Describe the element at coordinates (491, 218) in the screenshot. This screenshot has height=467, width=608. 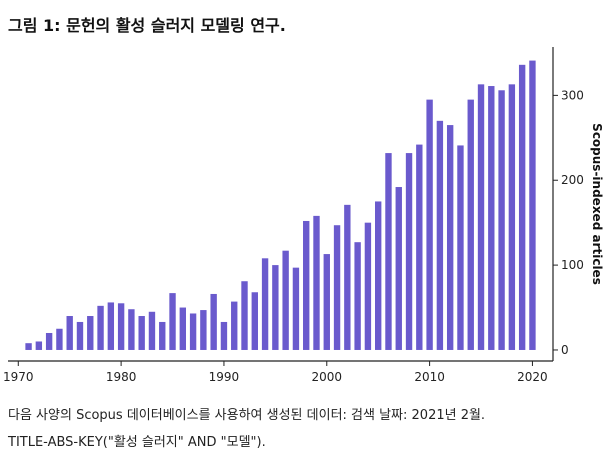
I see `bar-2016` at that location.